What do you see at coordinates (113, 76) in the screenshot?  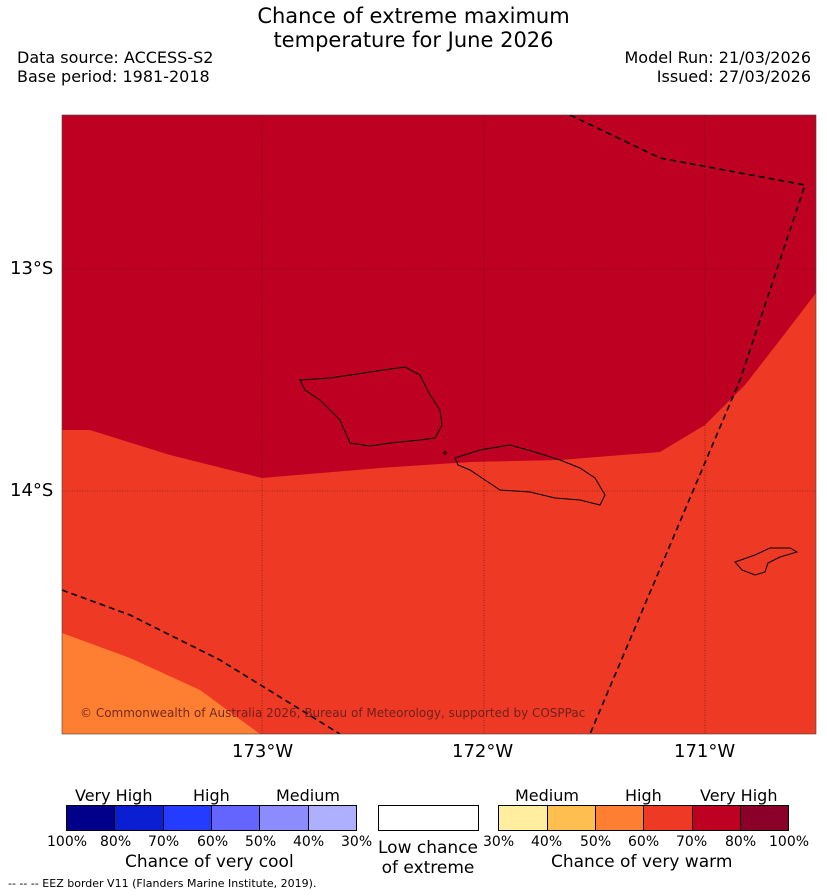 I see `base-period: Base period: 1981-2018` at bounding box center [113, 76].